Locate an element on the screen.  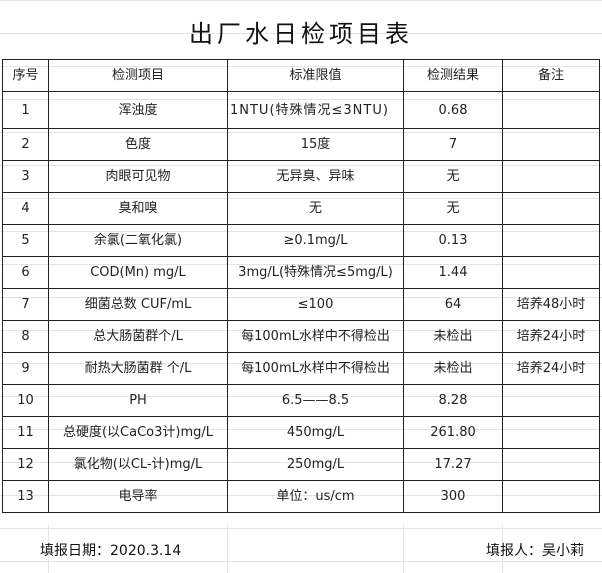
table-row: 13 电导率 单位：us/cm 300 is located at coordinates (301, 496).